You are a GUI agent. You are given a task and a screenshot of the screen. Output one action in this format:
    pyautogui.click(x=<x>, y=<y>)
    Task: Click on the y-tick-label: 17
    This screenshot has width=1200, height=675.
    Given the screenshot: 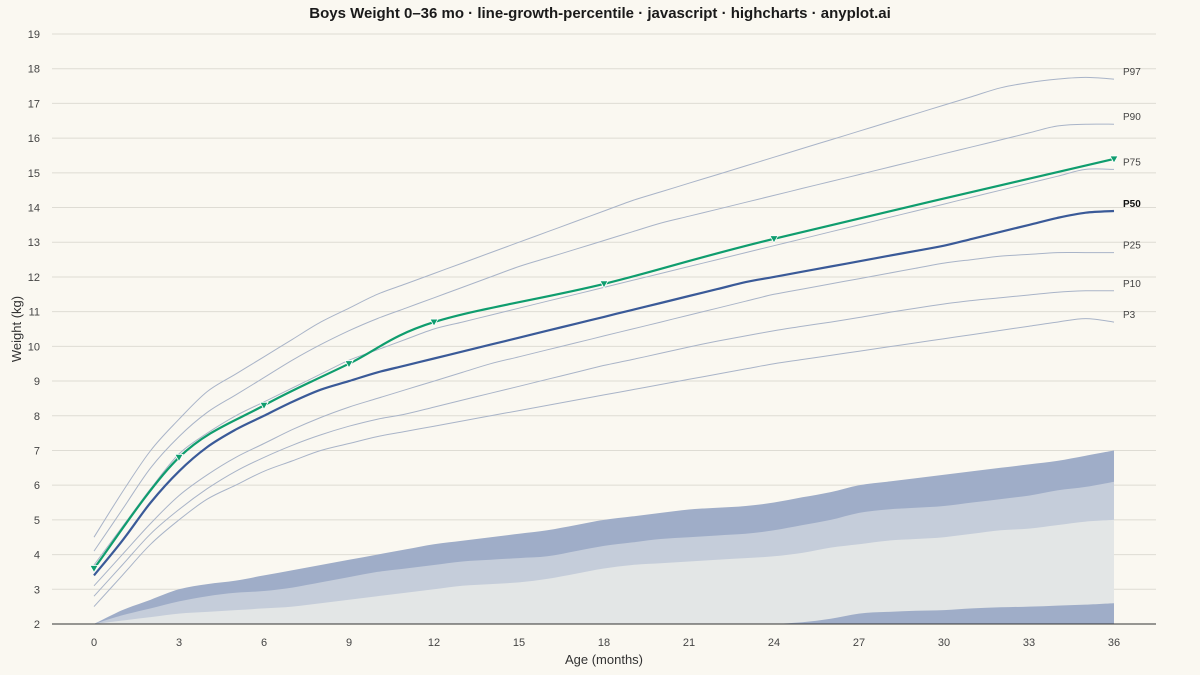 What is the action you would take?
    pyautogui.click(x=34, y=104)
    